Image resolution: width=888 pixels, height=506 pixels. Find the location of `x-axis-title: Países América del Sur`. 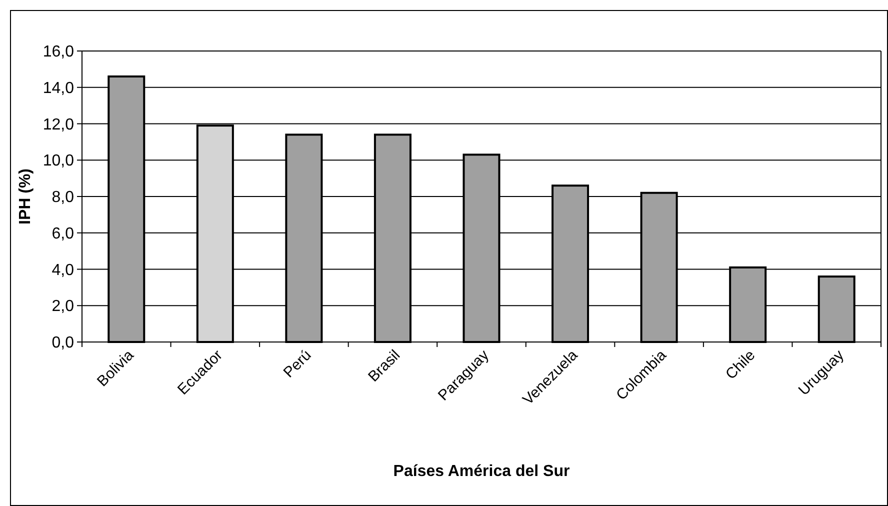

x-axis-title: Países América del Sur is located at coordinates (481, 471).